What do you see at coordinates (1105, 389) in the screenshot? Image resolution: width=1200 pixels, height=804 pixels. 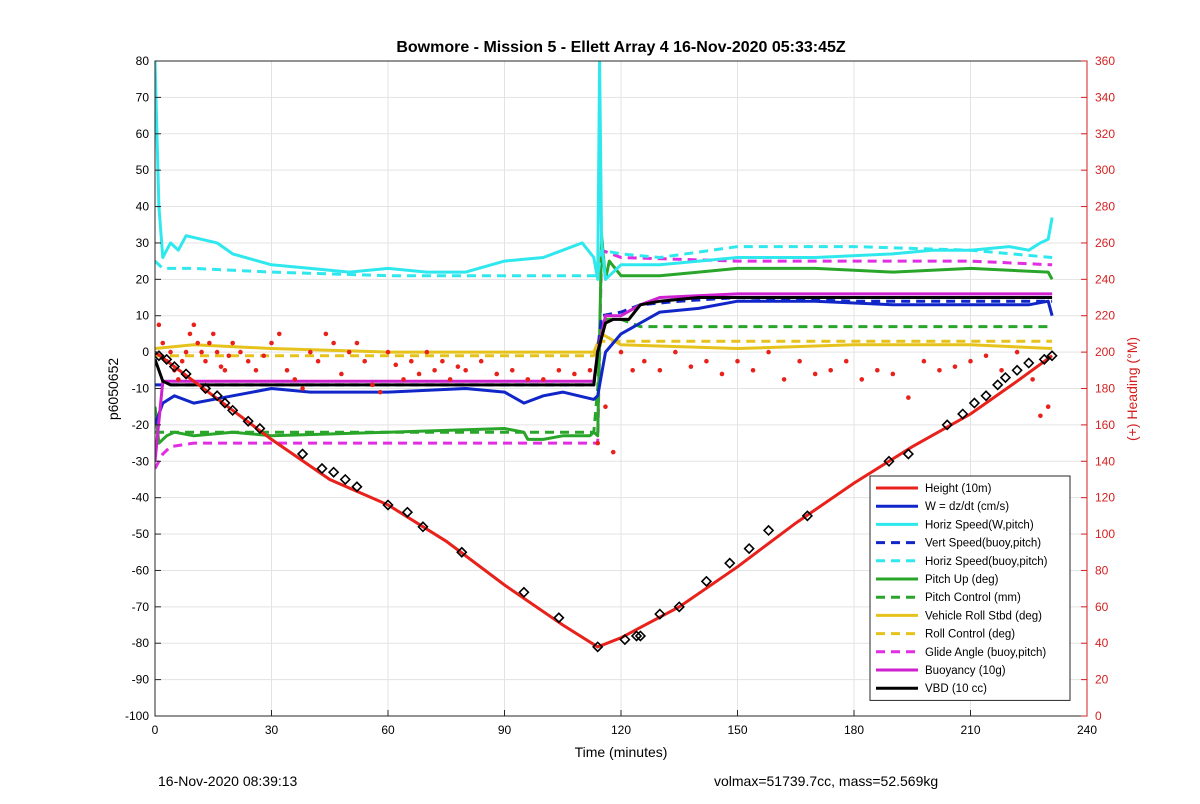 I see `y-right-tick-label: 180` at bounding box center [1105, 389].